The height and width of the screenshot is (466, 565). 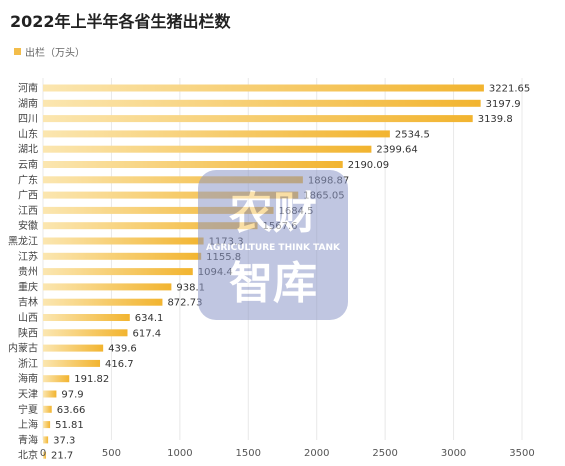 I want to click on value-label: 416.7, so click(x=119, y=364).